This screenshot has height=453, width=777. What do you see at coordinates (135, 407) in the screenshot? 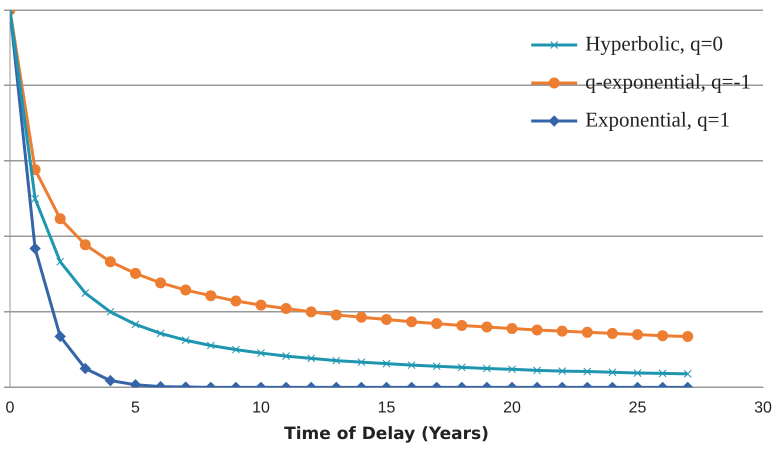
I see `x-tick-label: 5` at bounding box center [135, 407].